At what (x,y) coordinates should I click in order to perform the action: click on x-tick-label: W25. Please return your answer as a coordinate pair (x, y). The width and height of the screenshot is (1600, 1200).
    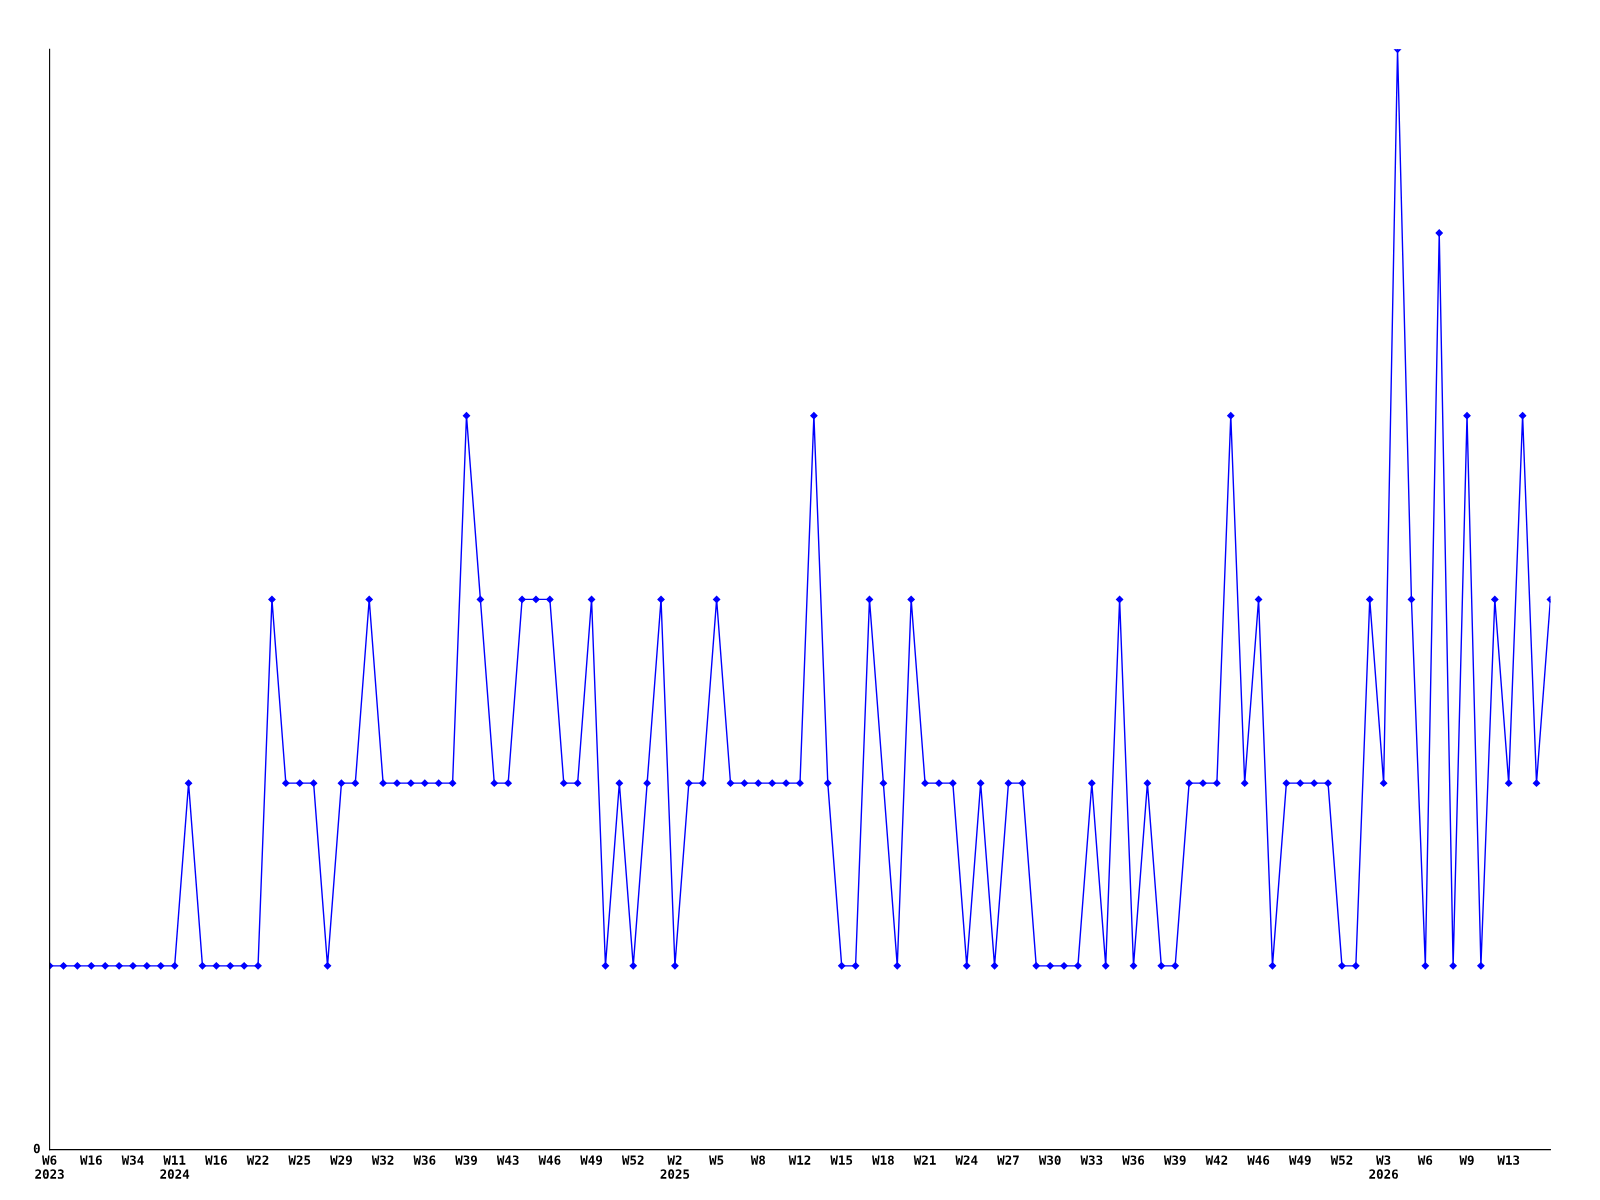
    Looking at the image, I should click on (299, 1160).